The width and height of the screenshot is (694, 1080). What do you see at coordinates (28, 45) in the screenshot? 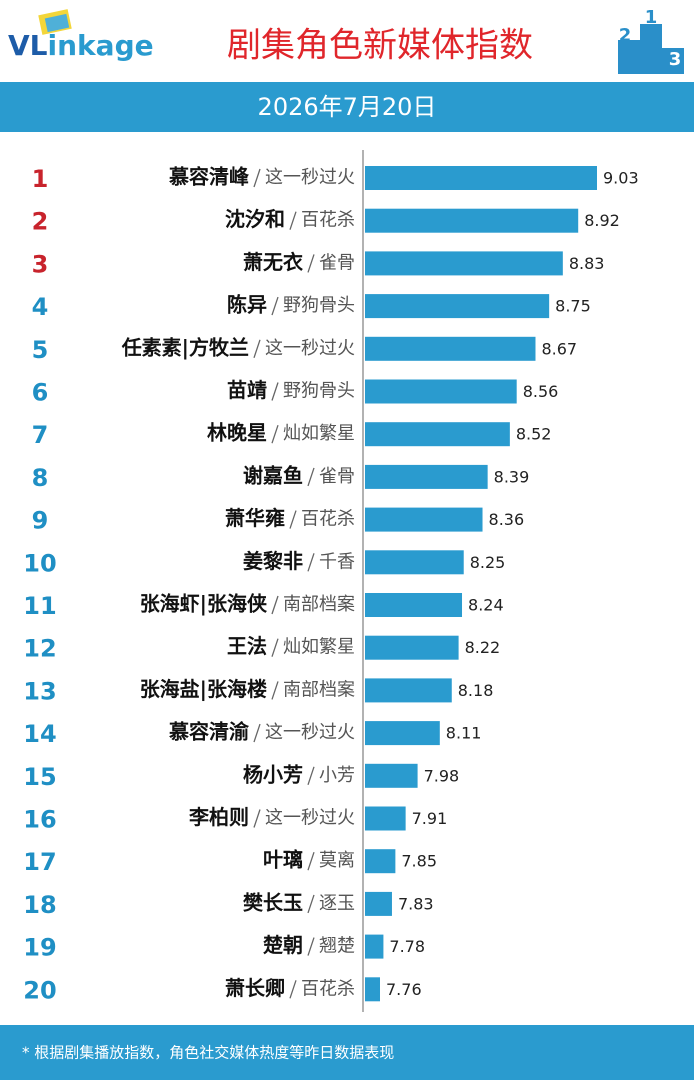
I see `logo-head: VL` at bounding box center [28, 45].